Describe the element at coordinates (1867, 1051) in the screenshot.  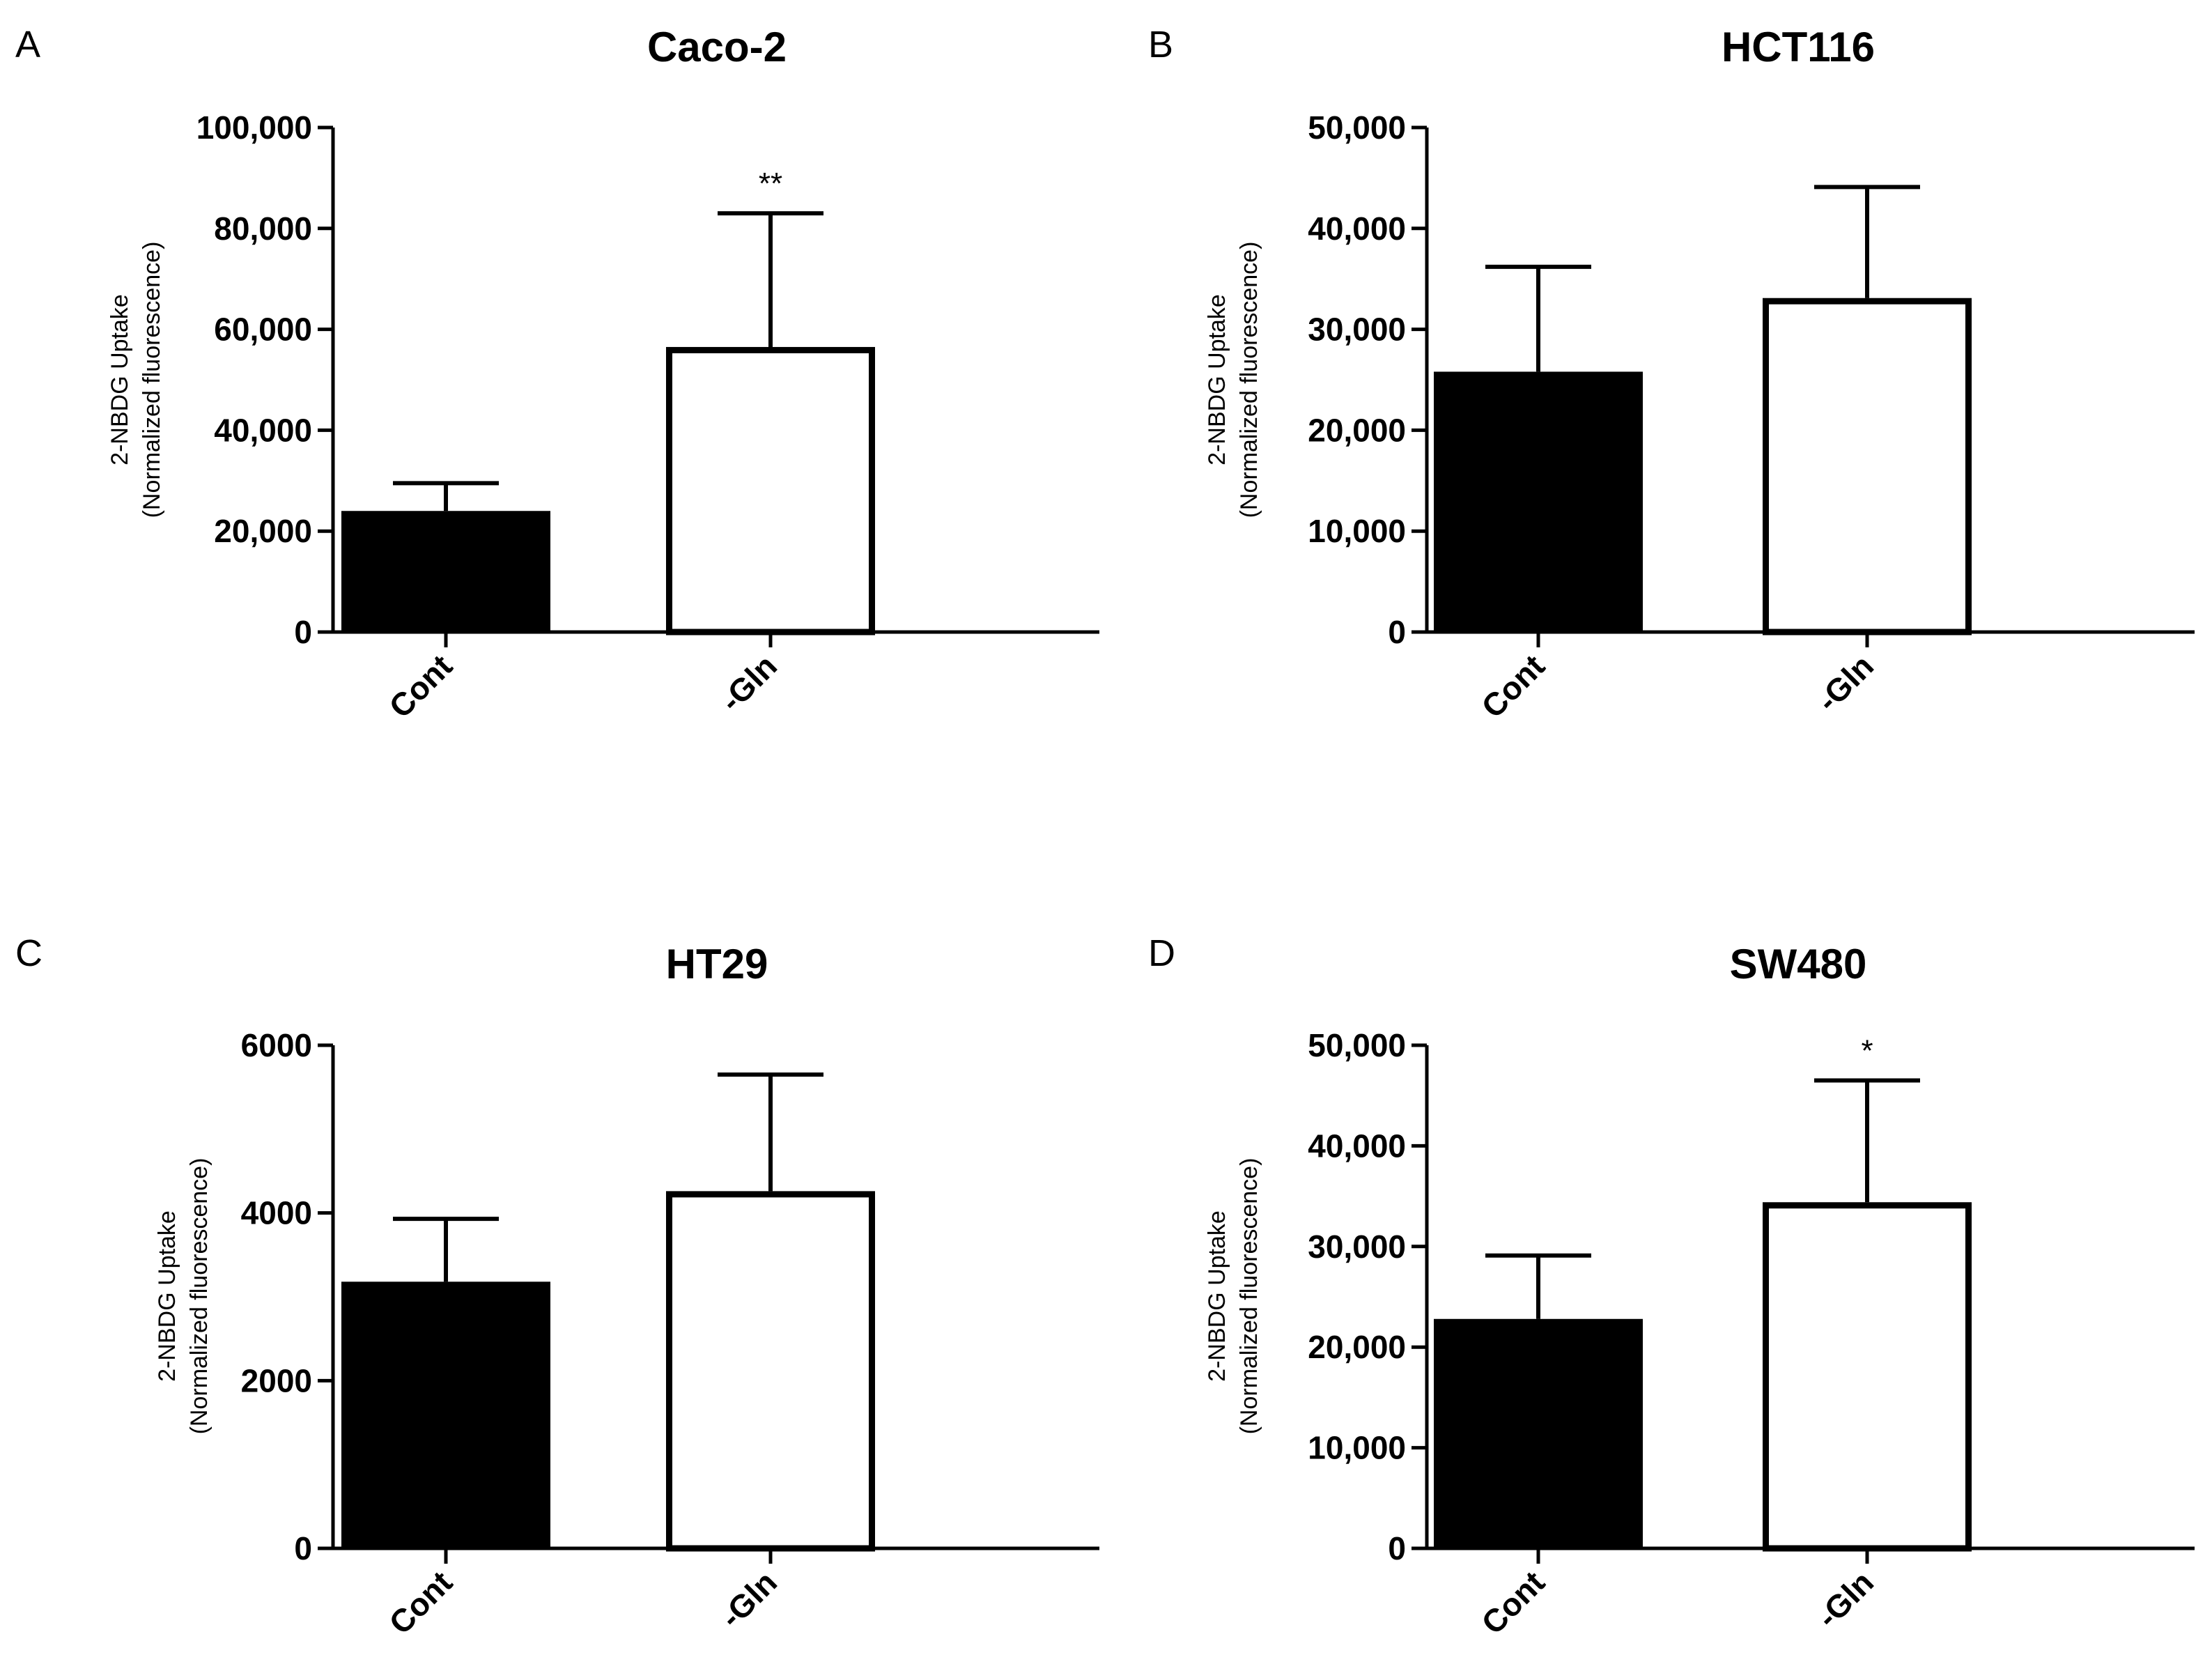
I see `significance-marker: *` at that location.